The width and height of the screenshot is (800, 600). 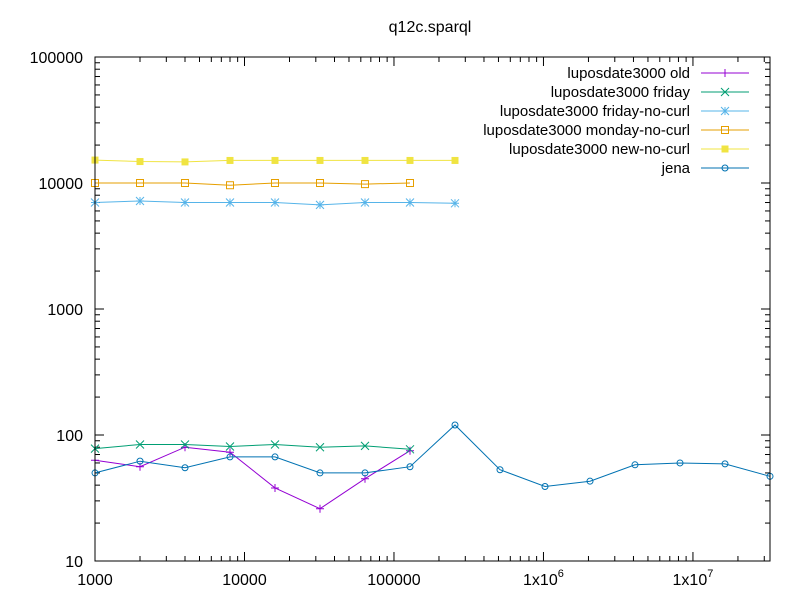 I want to click on x-tick-label: 10000, so click(x=244, y=580).